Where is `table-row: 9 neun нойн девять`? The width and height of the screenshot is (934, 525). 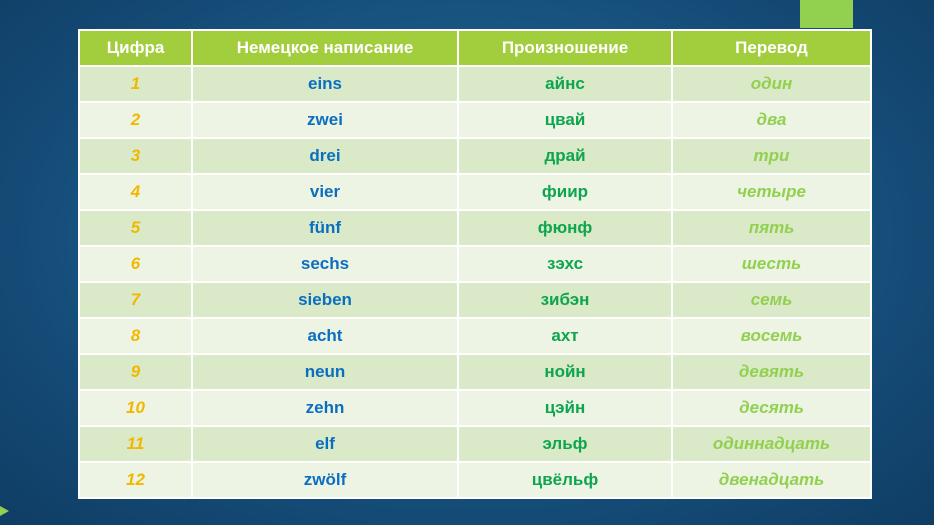 table-row: 9 neun нойн девять is located at coordinates (475, 372).